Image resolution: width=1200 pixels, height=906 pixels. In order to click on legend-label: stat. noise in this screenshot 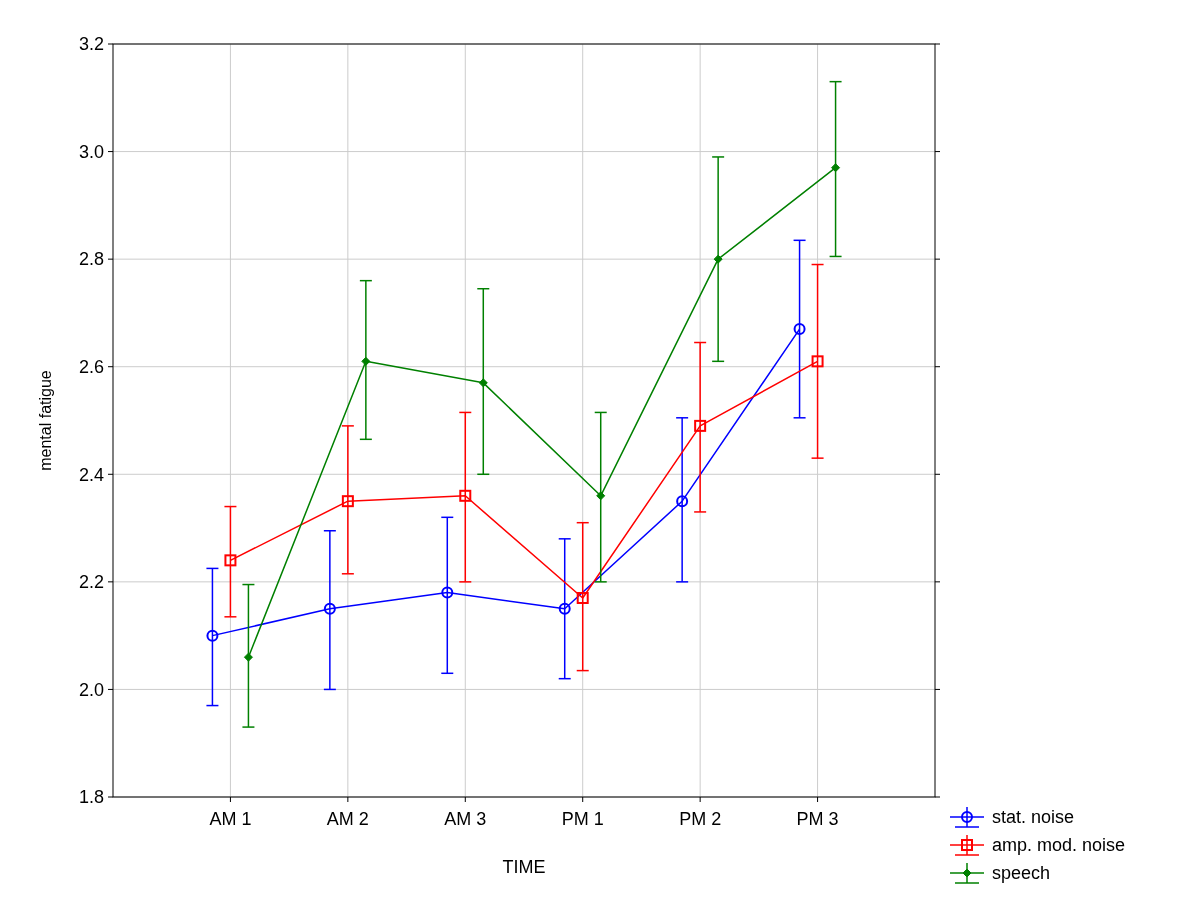, I will do `click(1033, 817)`.